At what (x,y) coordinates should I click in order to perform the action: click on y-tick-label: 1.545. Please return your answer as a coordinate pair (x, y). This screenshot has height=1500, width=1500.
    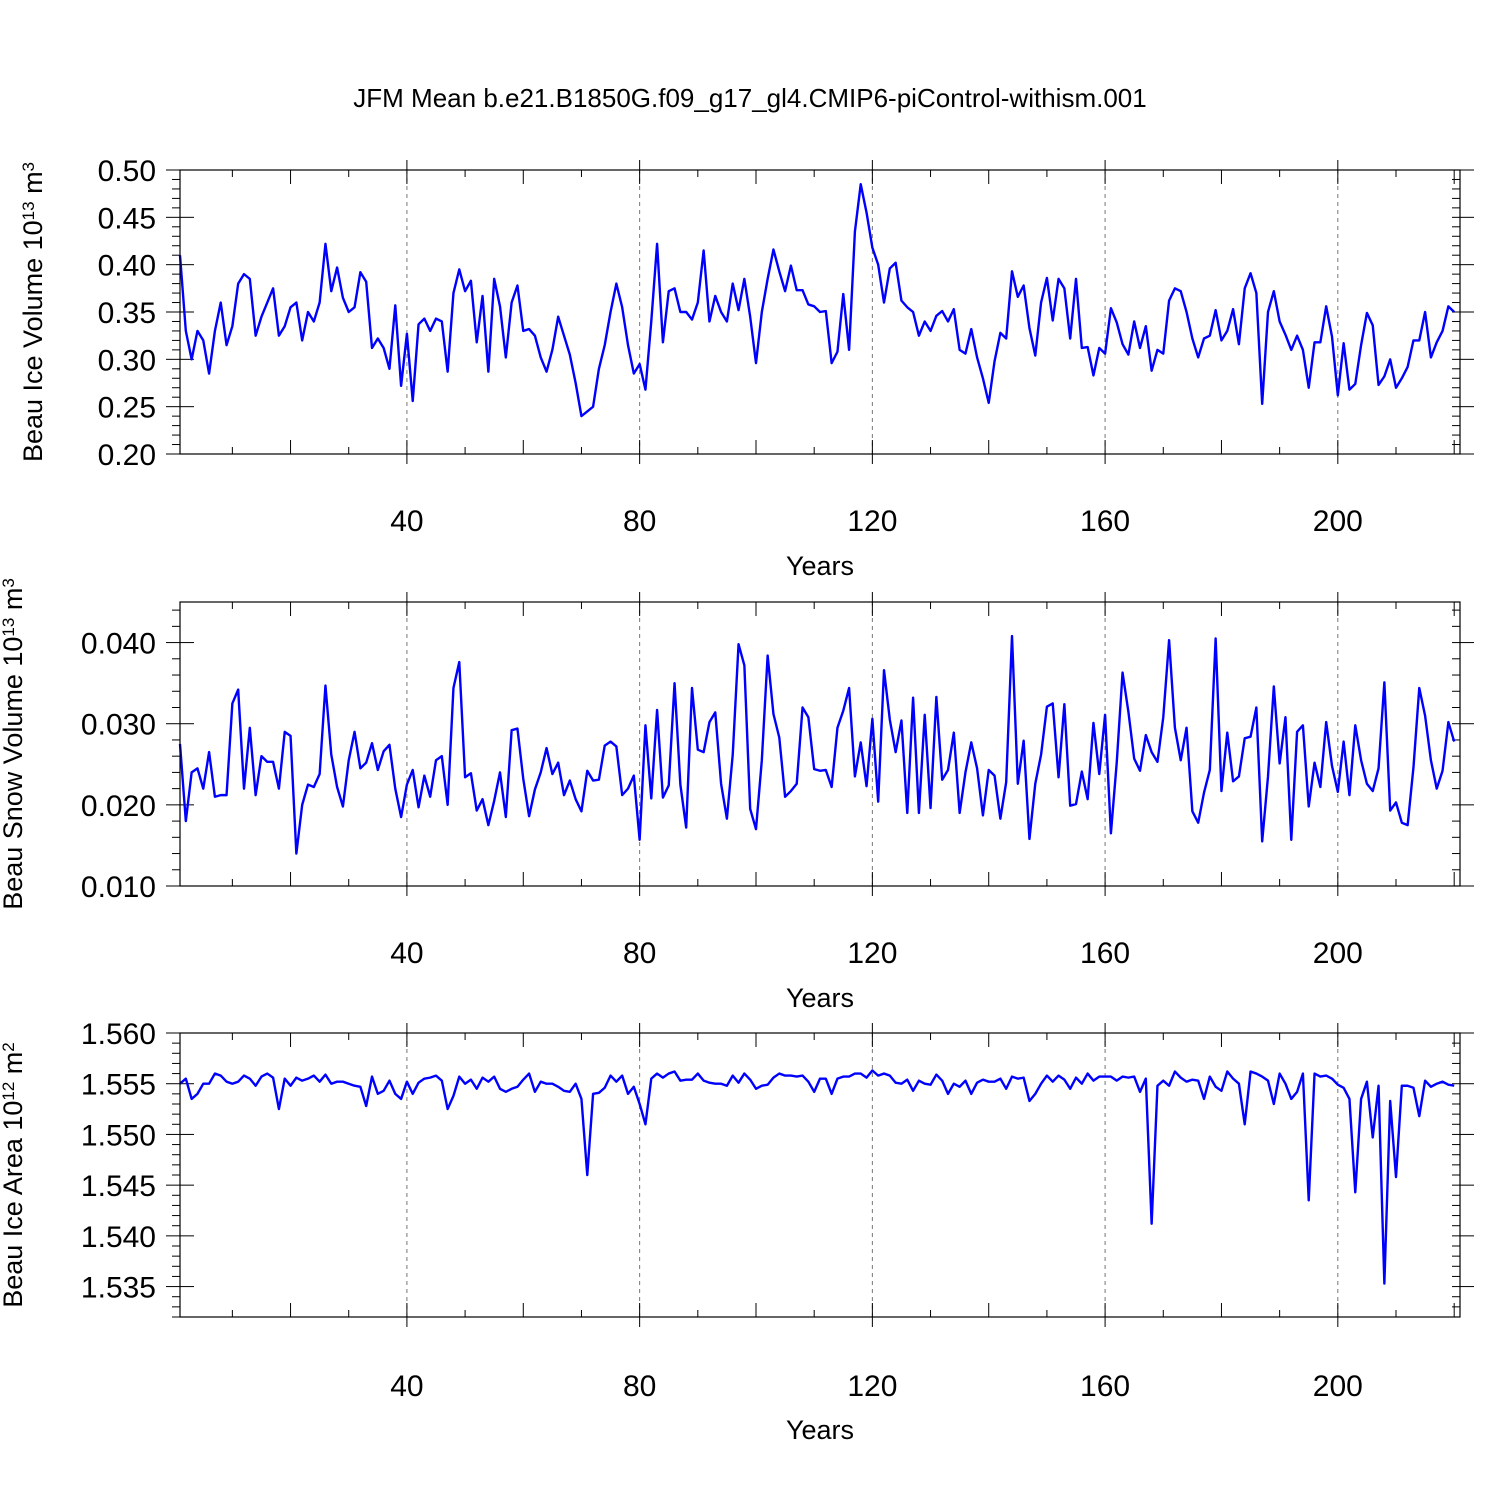
    Looking at the image, I should click on (118, 1186).